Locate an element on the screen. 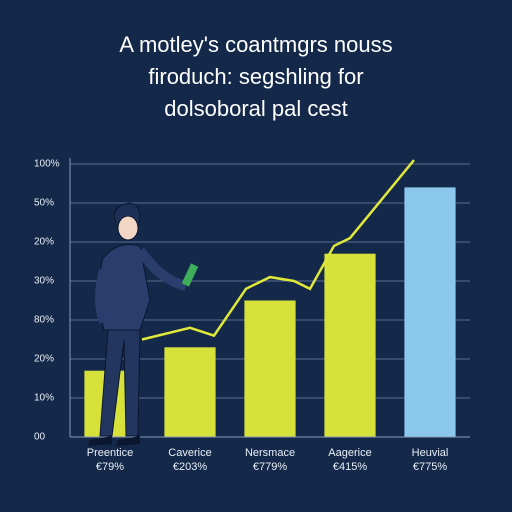 This screenshot has height=512, width=512. x-tick-label: Preentice is located at coordinates (110, 453).